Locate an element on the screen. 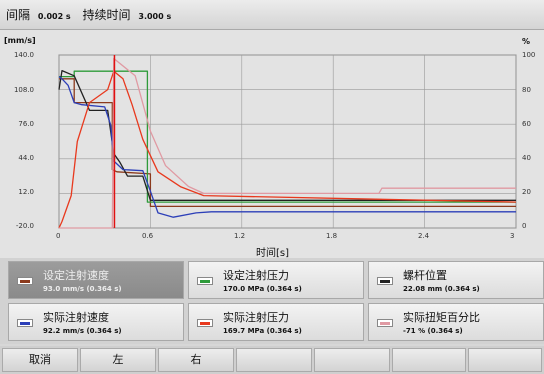 This screenshot has height=374, width=544. x-tick: 2.4 is located at coordinates (424, 236).